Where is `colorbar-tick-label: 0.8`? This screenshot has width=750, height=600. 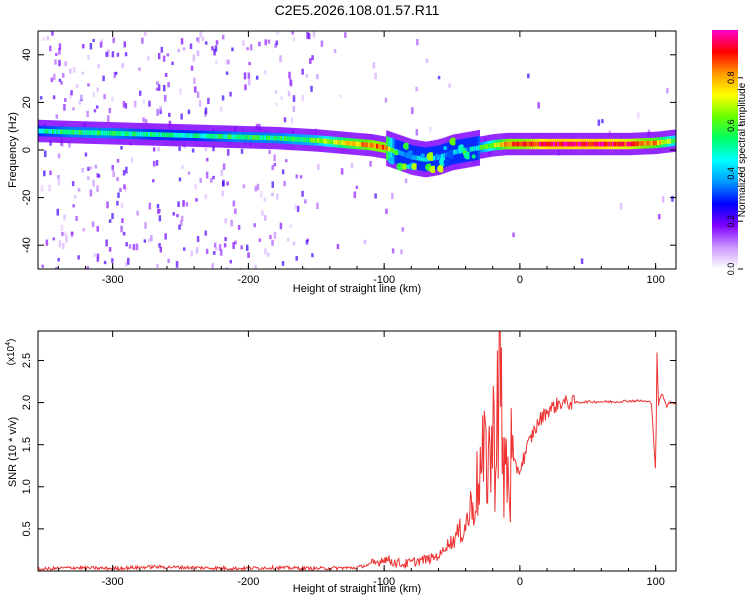
colorbar-tick-label: 0.8 is located at coordinates (731, 78).